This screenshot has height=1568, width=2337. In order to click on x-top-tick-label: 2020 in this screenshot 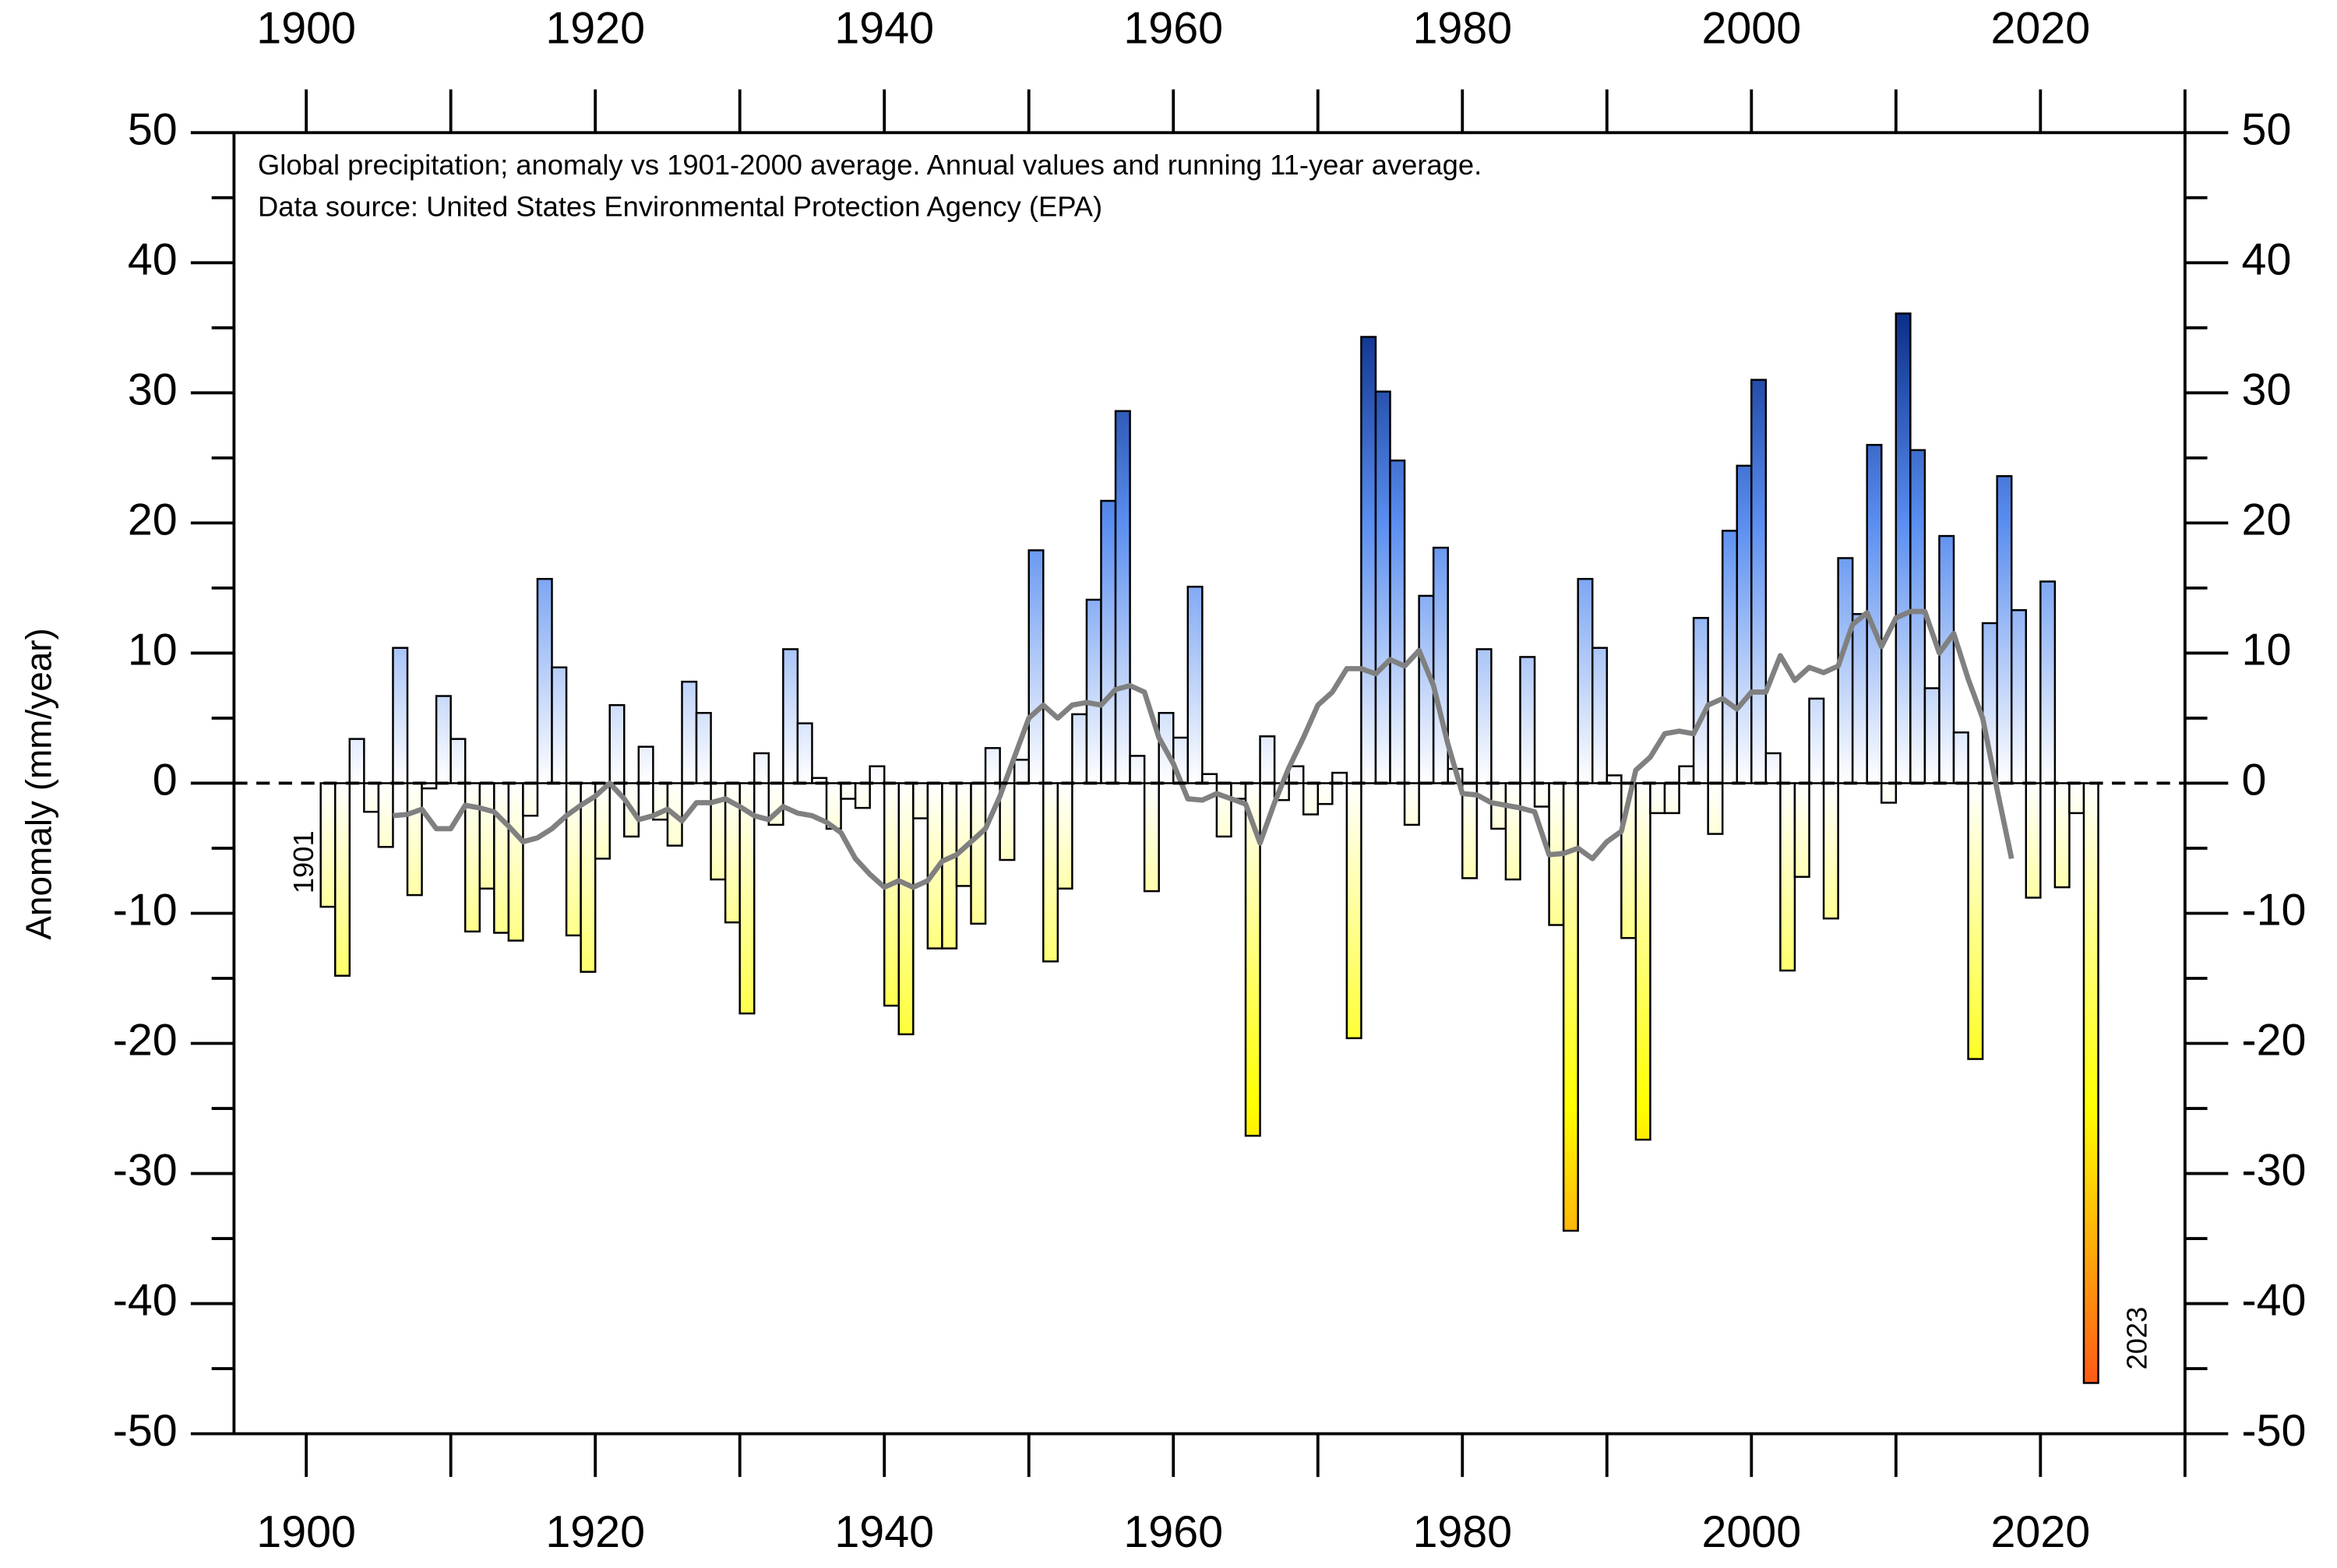, I will do `click(2041, 28)`.